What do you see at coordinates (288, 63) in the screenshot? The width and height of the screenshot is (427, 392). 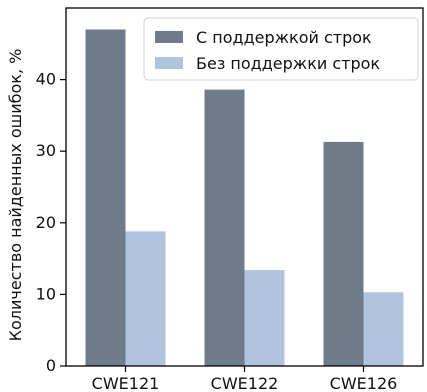 I see `legend-label-2: Без поддержки строк` at bounding box center [288, 63].